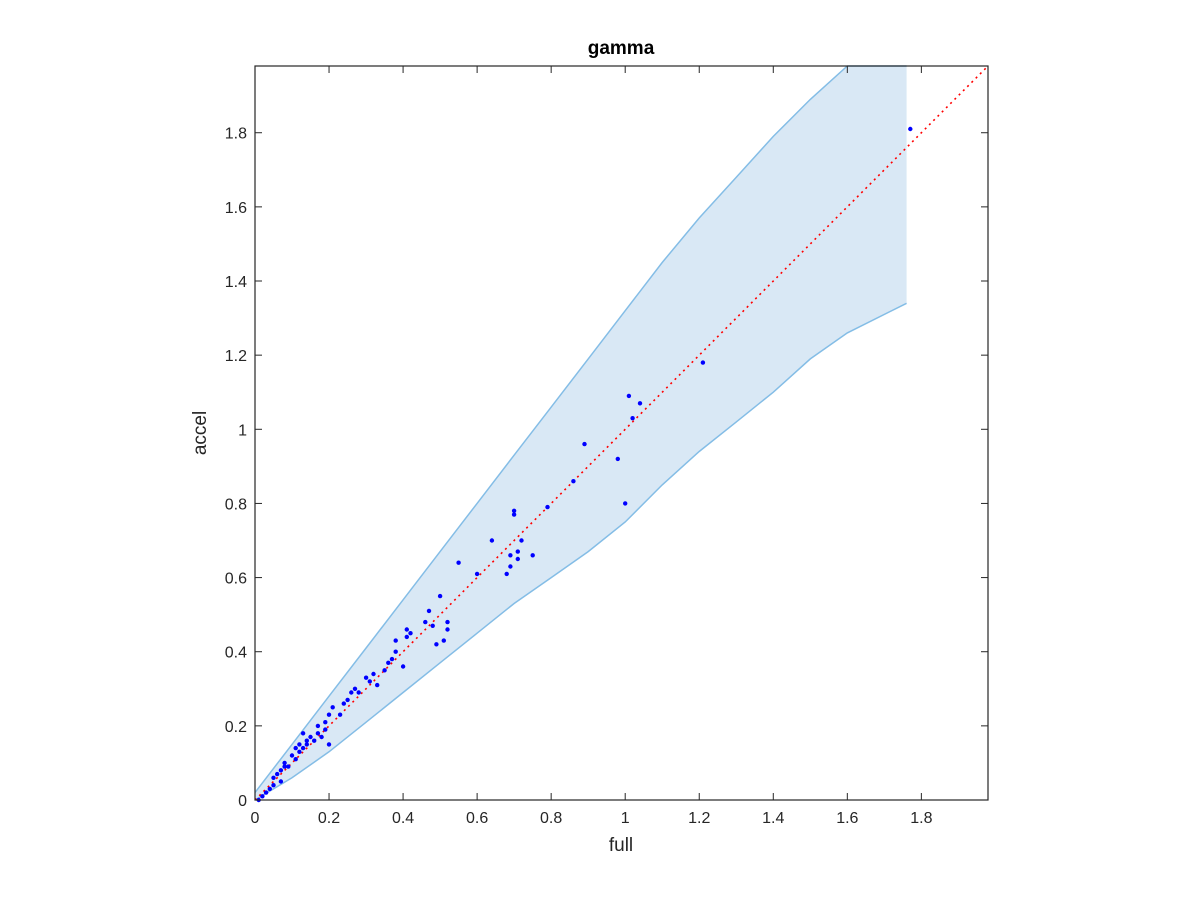  Describe the element at coordinates (236, 208) in the screenshot. I see `y-tick-label: 1.6` at that location.